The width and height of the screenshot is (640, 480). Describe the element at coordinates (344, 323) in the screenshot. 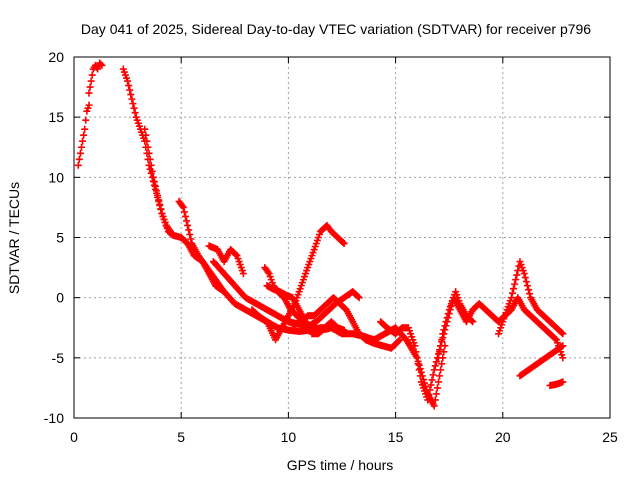

I see `series-t11` at that location.